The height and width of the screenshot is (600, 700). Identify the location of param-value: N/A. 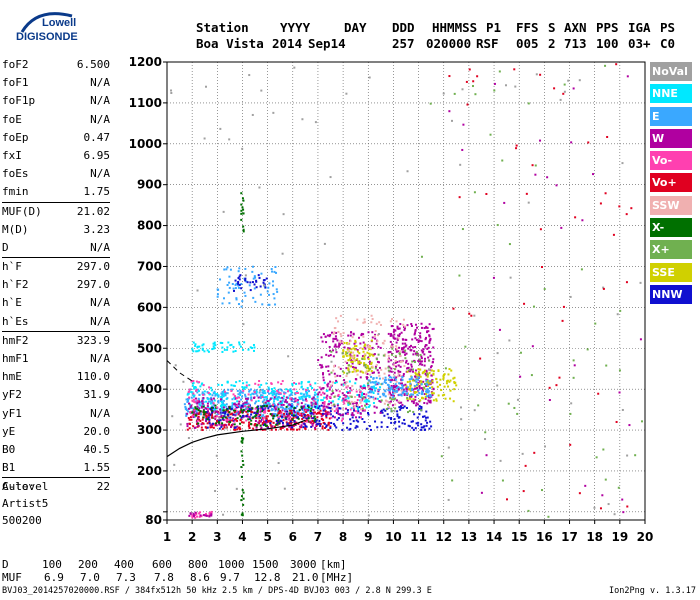
(100, 119).